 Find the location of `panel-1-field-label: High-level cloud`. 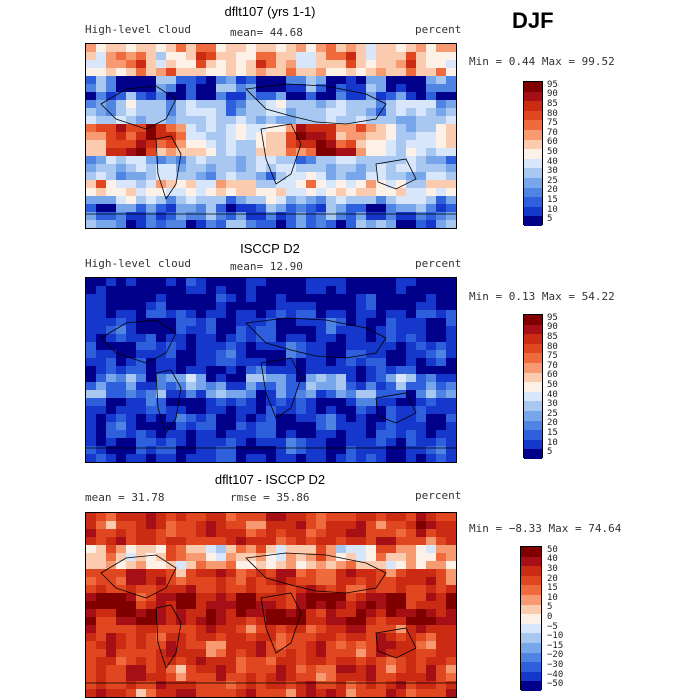

panel-1-field-label: High-level cloud is located at coordinates (138, 29).